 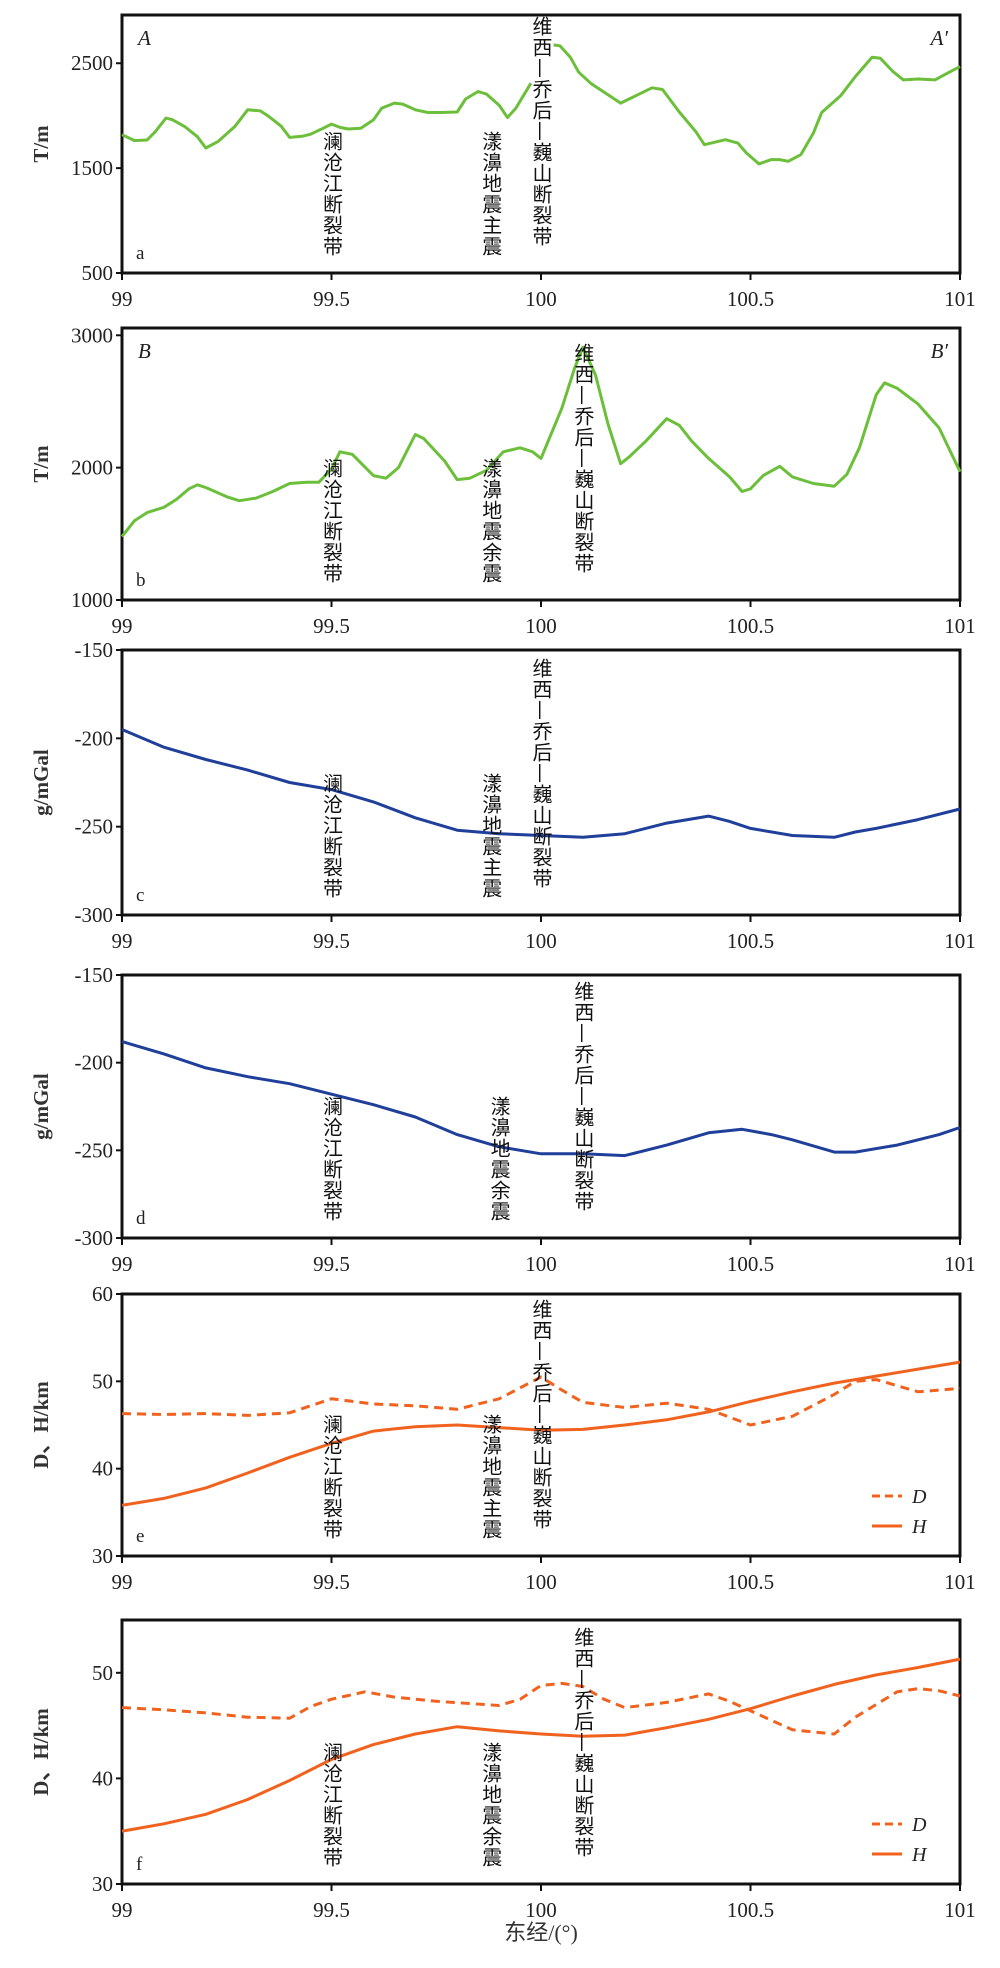 What do you see at coordinates (140, 895) in the screenshot?
I see `panel-letter: c` at bounding box center [140, 895].